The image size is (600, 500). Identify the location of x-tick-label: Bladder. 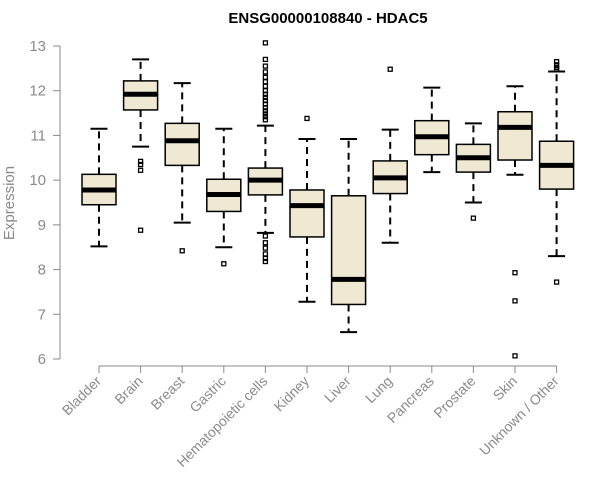
(82, 396).